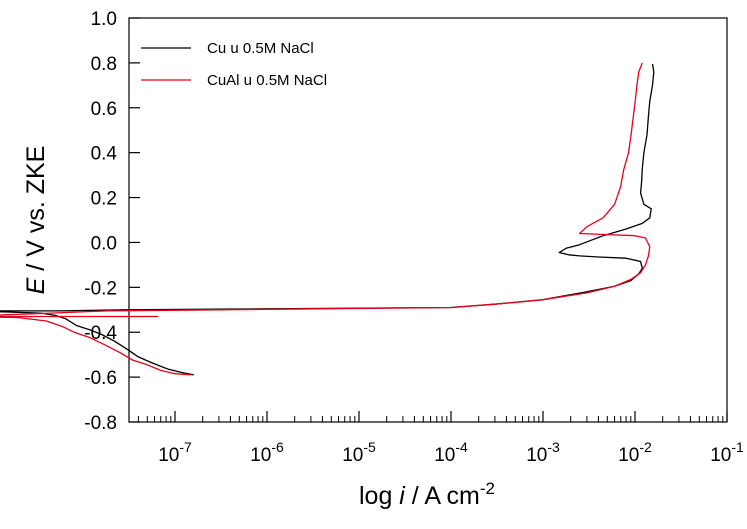 The width and height of the screenshot is (747, 529). I want to click on x-axis-label: log i / A cm-2, so click(427, 494).